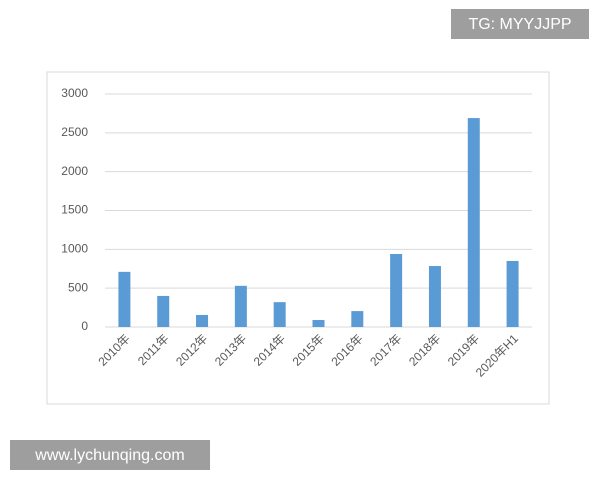 This screenshot has height=480, width=600. What do you see at coordinates (74, 93) in the screenshot?
I see `y-tick-label: 3000` at bounding box center [74, 93].